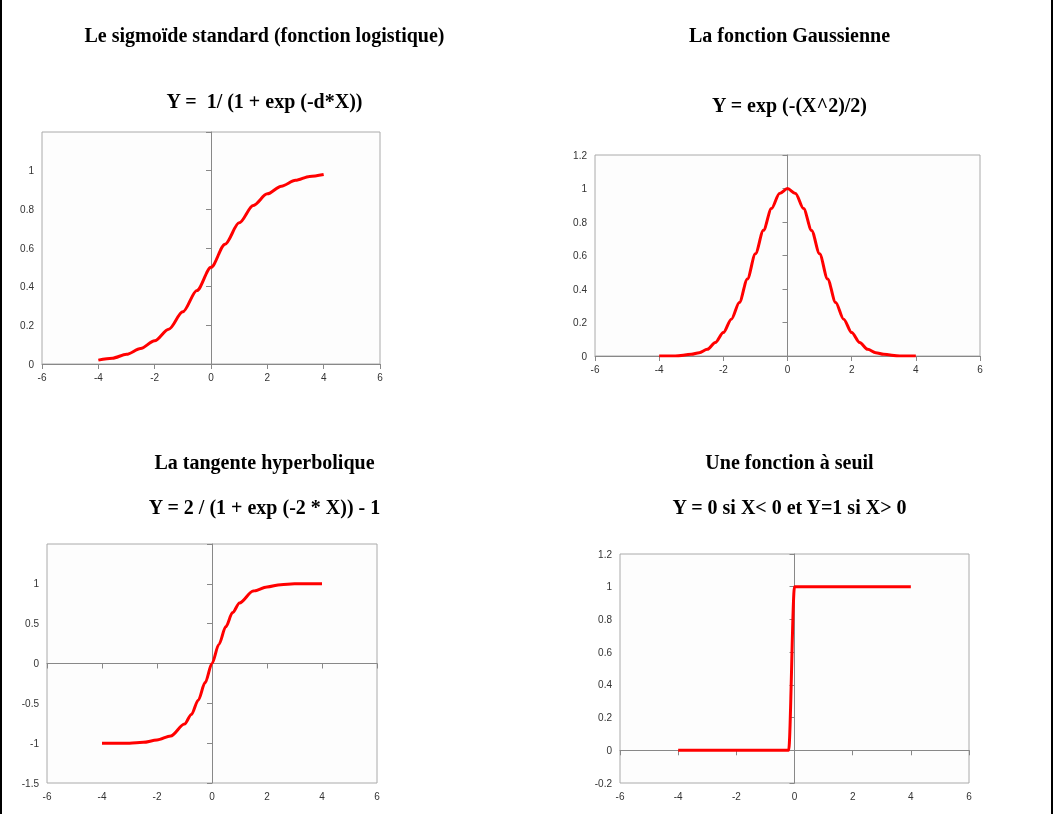 Image resolution: width=1055 pixels, height=816 pixels. What do you see at coordinates (790, 462) in the screenshot?
I see `chart-title: Une fonction à seuil` at bounding box center [790, 462].